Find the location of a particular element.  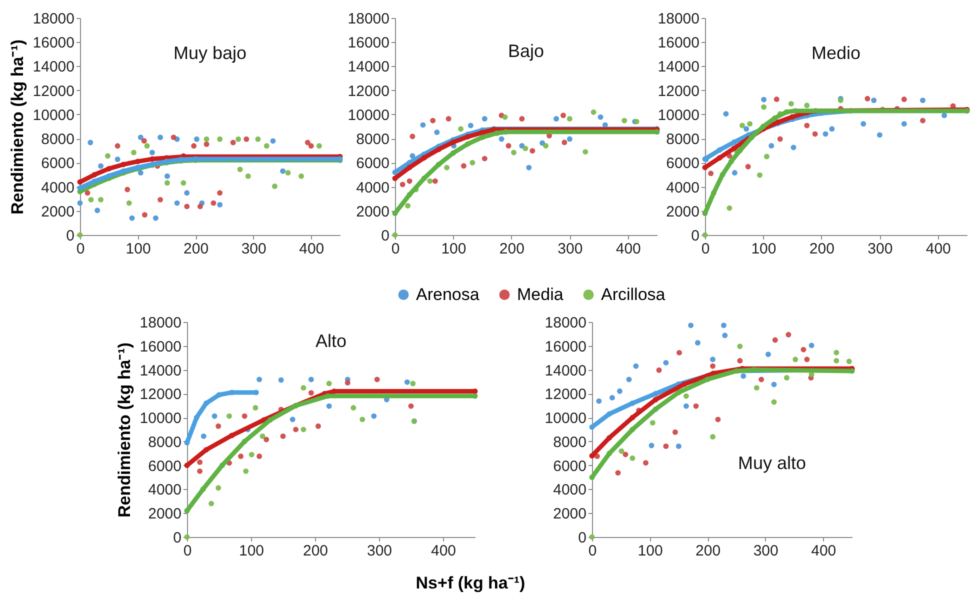

text: Medio is located at coordinates (836, 53).